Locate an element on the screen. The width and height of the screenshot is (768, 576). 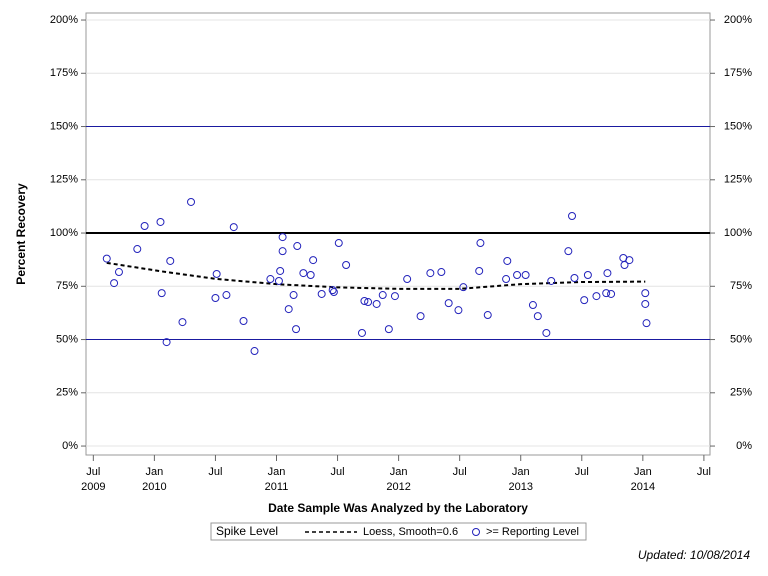
x-tick-label: 2010 is located at coordinates (154, 487).